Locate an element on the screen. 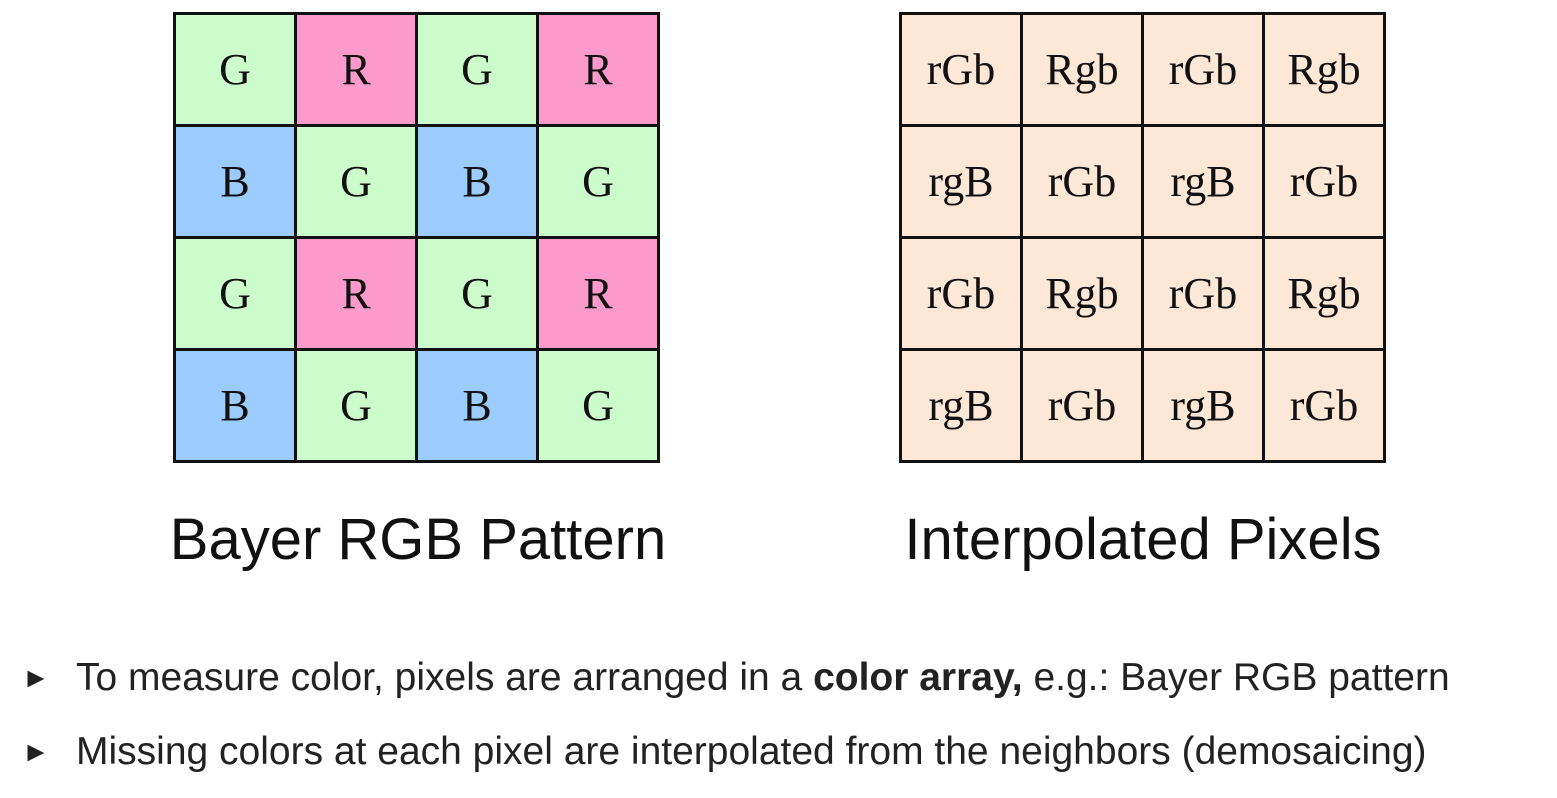 This screenshot has width=1557, height=798. bullet-text-bold: color array, is located at coordinates (918, 677).